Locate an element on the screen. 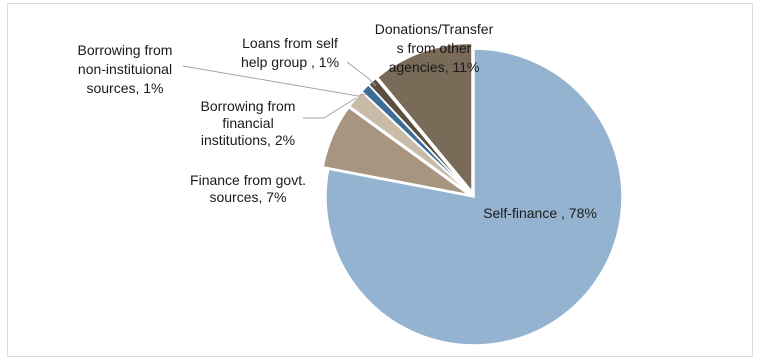 The height and width of the screenshot is (360, 760). slice-label-0: Self-finance , 78% is located at coordinates (540, 213).